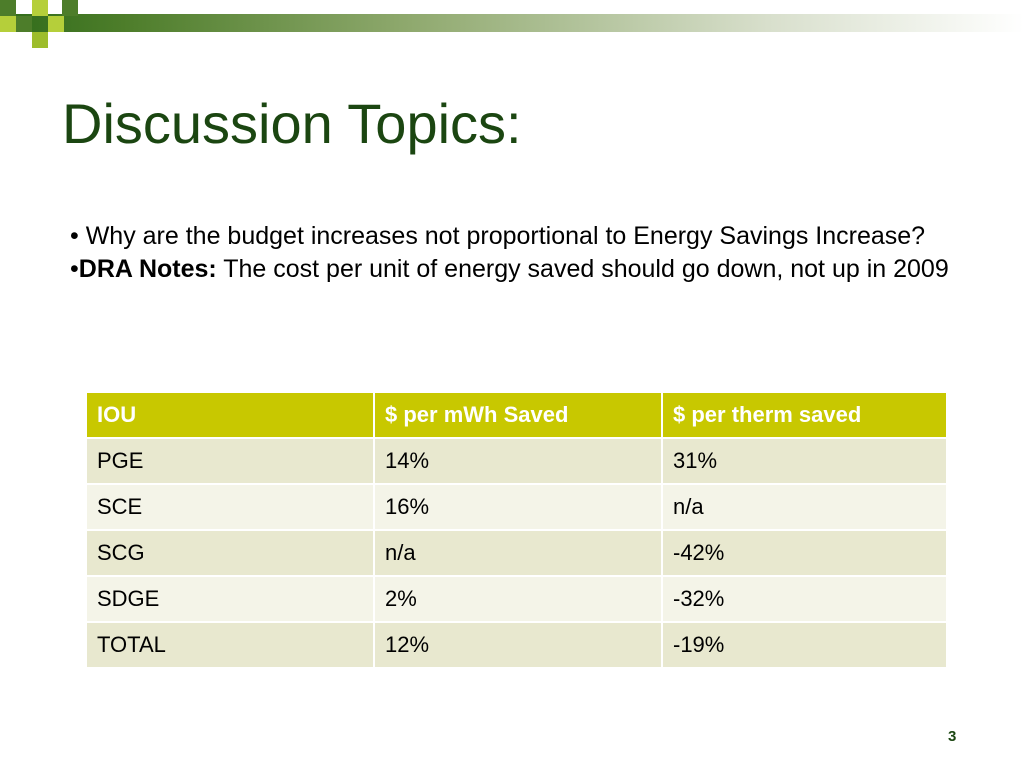  What do you see at coordinates (230, 461) in the screenshot?
I see `table-cell: PGE` at bounding box center [230, 461].